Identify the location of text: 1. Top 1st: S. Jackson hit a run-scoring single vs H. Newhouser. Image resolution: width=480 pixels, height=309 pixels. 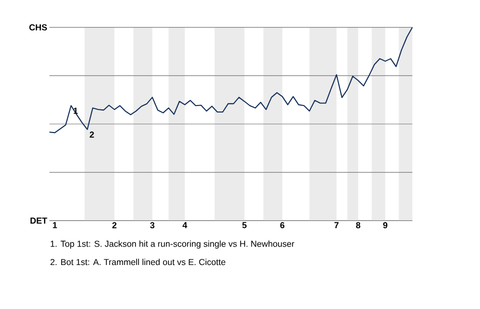
(172, 244).